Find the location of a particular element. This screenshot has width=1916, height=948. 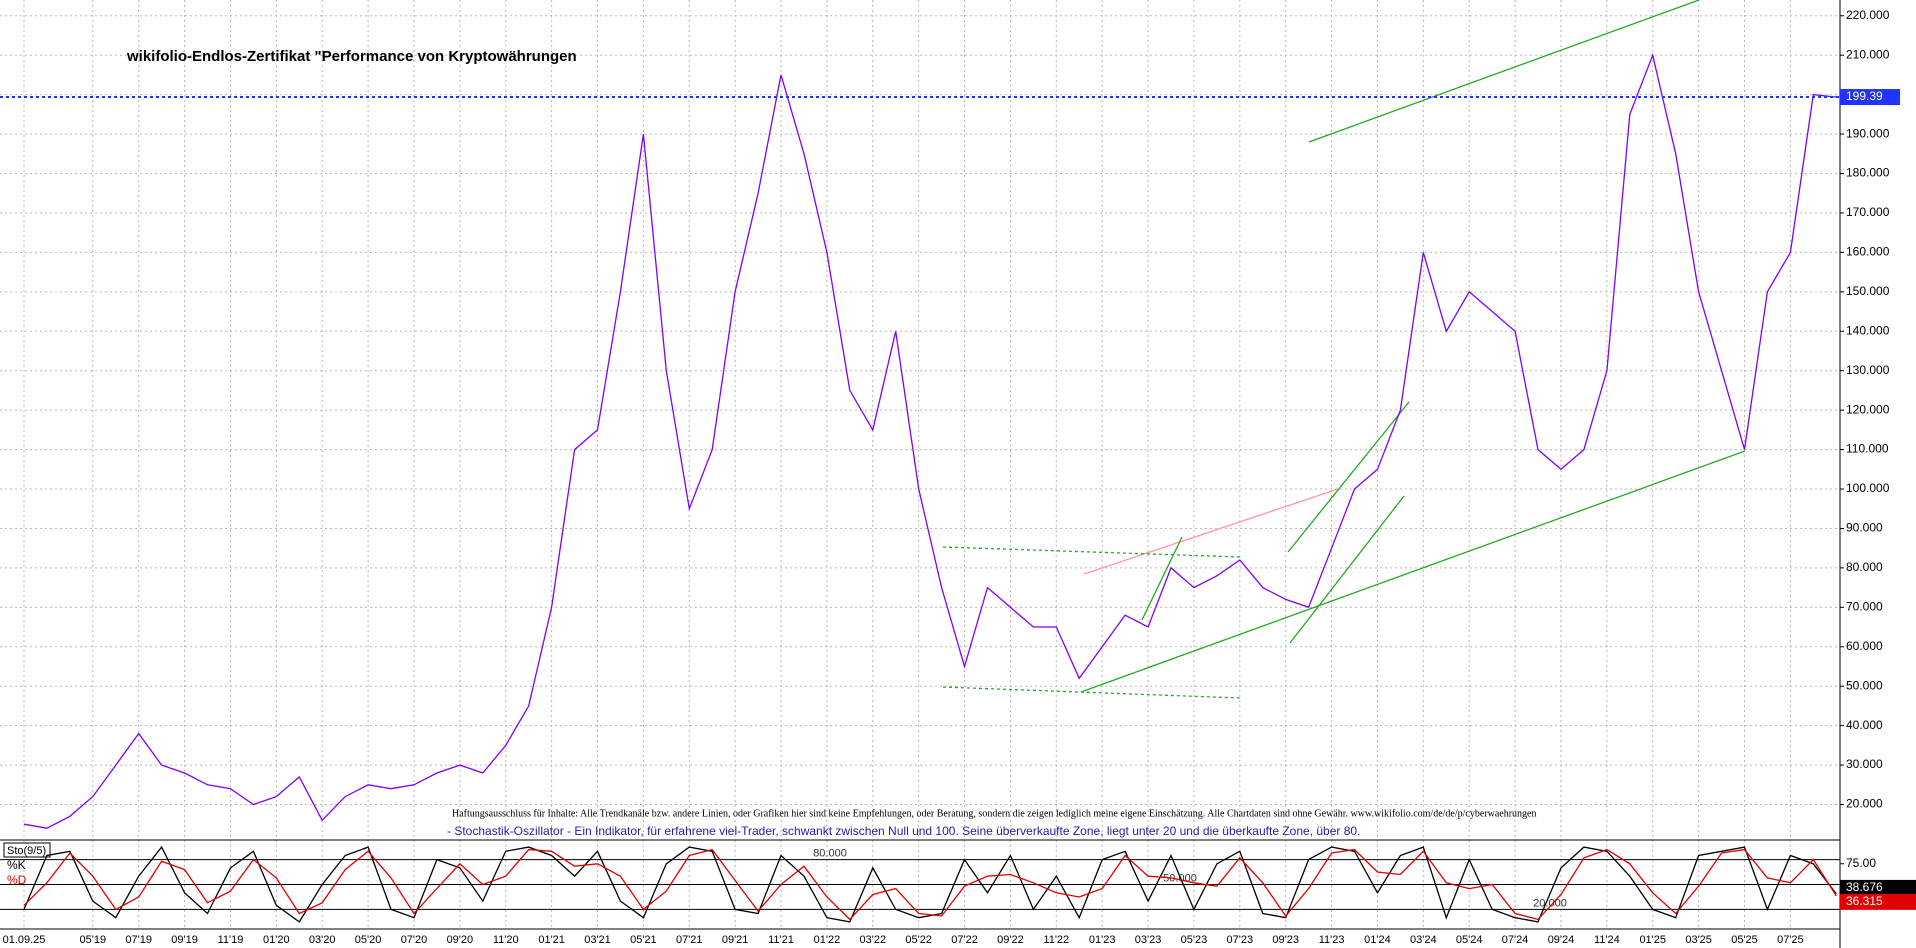

x-tick-label: 09'19 is located at coordinates (184, 940).